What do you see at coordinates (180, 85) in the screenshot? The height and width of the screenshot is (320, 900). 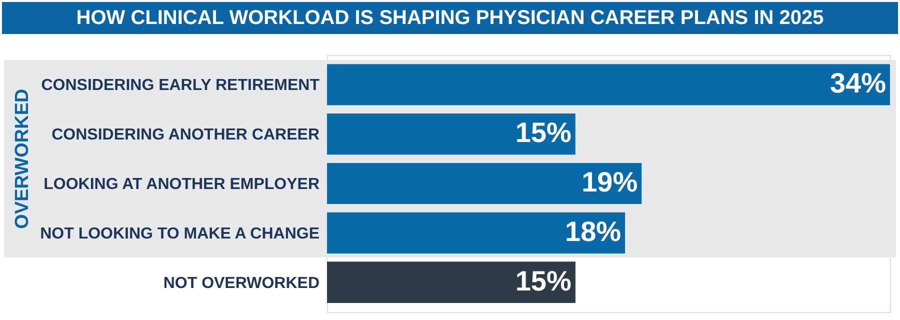 I see `y-tick-label: CONSIDERING EARLY RETIREMENT` at bounding box center [180, 85].